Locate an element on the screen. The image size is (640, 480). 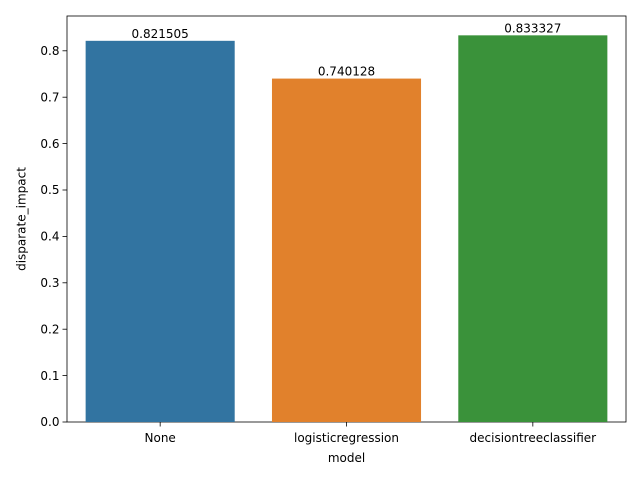
y-tick-label-5: 0.5 is located at coordinates (49, 190).